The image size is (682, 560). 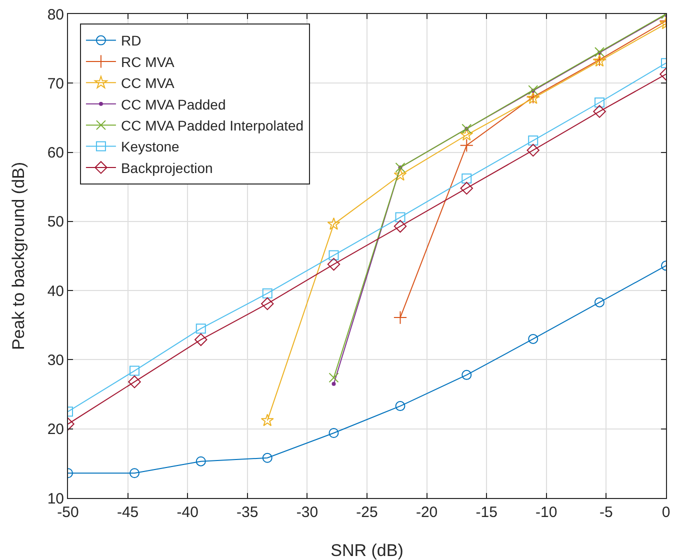 I want to click on x-tick-label: -35, so click(x=247, y=512).